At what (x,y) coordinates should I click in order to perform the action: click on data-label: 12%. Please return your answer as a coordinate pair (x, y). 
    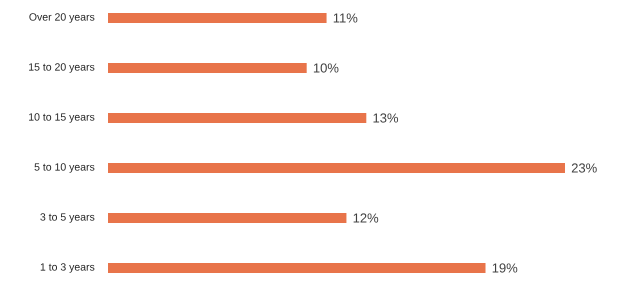
    Looking at the image, I should click on (366, 218).